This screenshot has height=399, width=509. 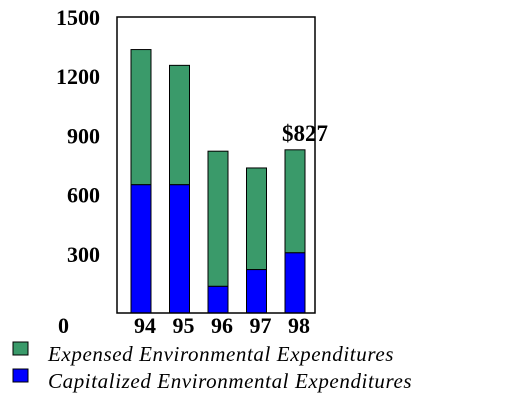 I want to click on y-axis-ticks: 0 300 600 900 1200 1500, so click(x=78, y=171).